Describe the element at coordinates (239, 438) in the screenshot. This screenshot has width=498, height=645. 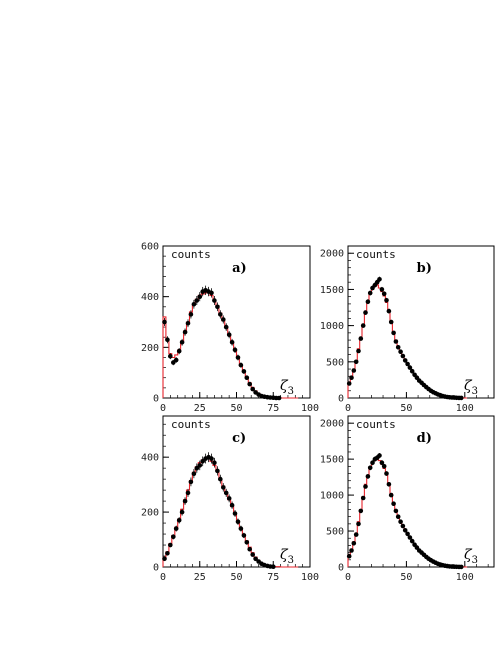
I see `panel-letter: c)` at that location.